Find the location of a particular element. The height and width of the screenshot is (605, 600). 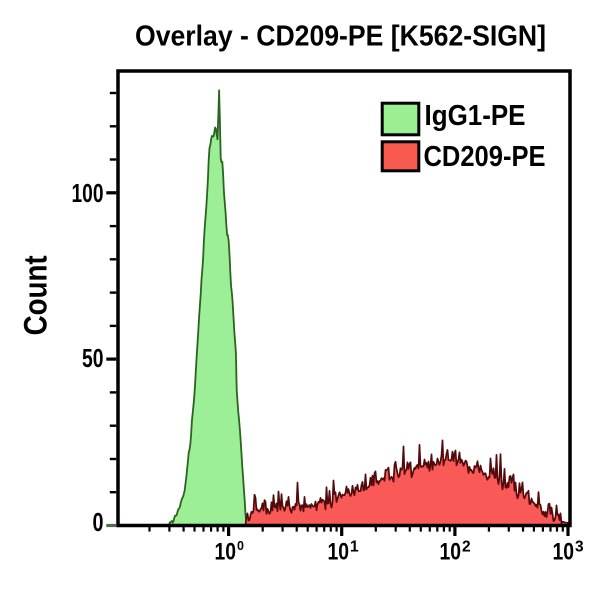

svg-text: 10² is located at coordinates (455, 552).